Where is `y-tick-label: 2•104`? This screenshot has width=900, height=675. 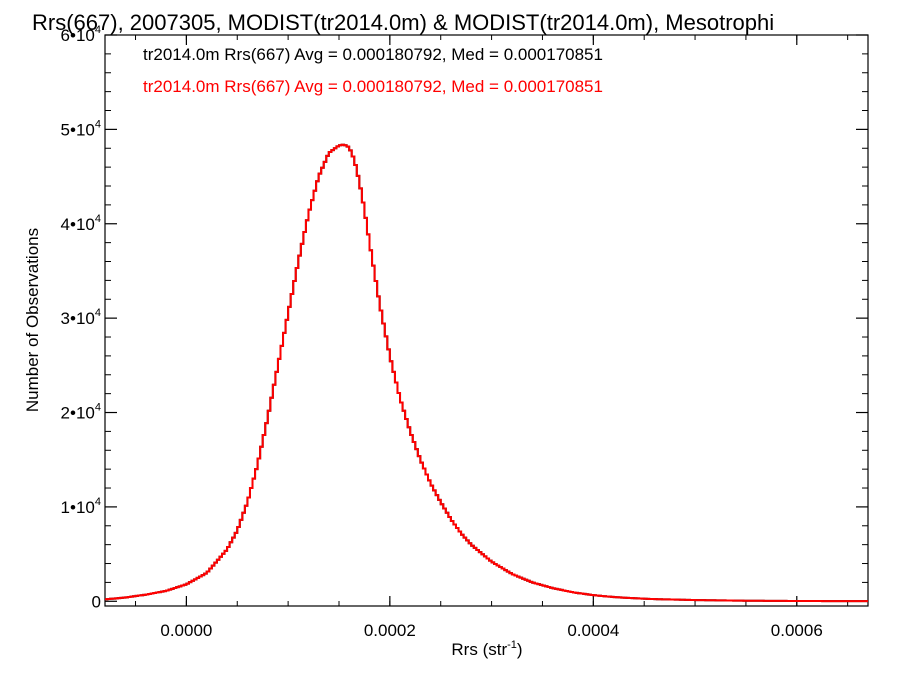
y-tick-label: 2•104 is located at coordinates (81, 412).